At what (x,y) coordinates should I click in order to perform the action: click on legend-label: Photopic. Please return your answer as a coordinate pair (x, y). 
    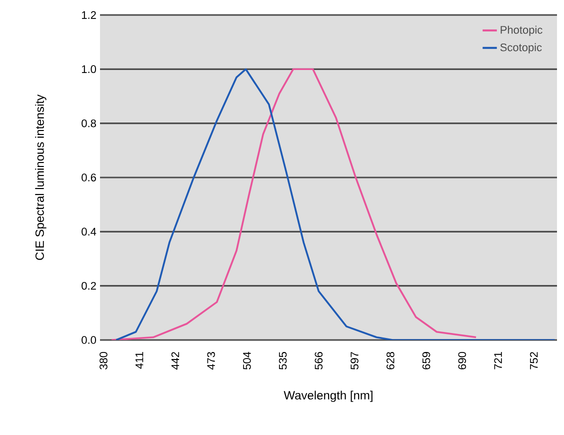
    Looking at the image, I should click on (521, 31).